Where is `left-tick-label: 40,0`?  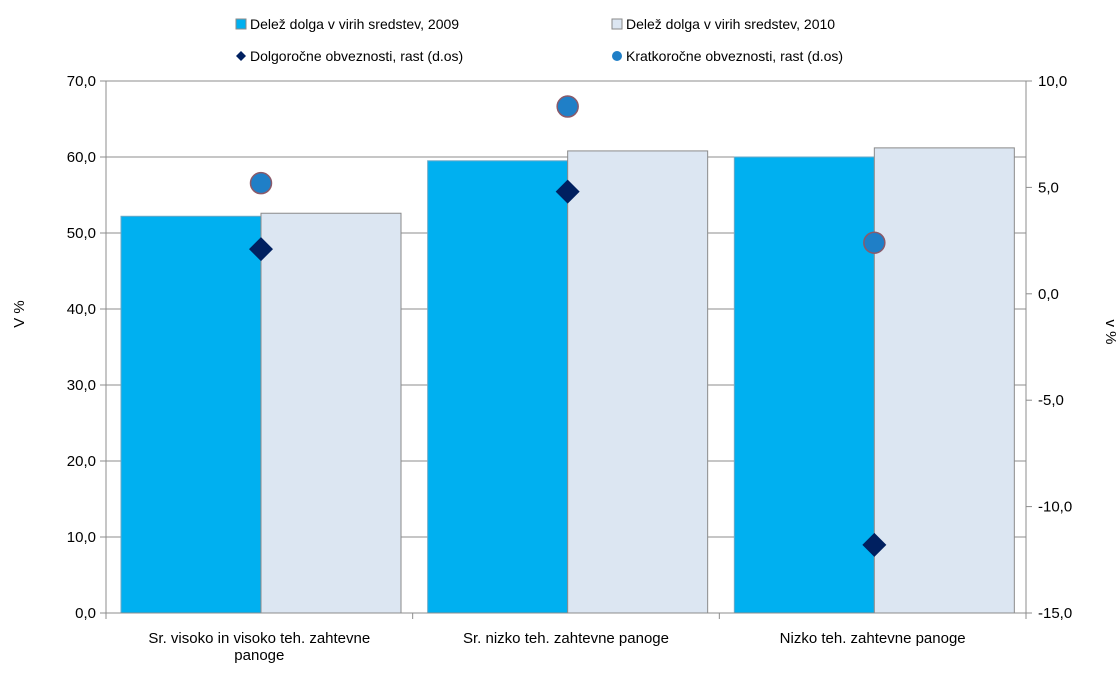
left-tick-label: 40,0 is located at coordinates (81, 309).